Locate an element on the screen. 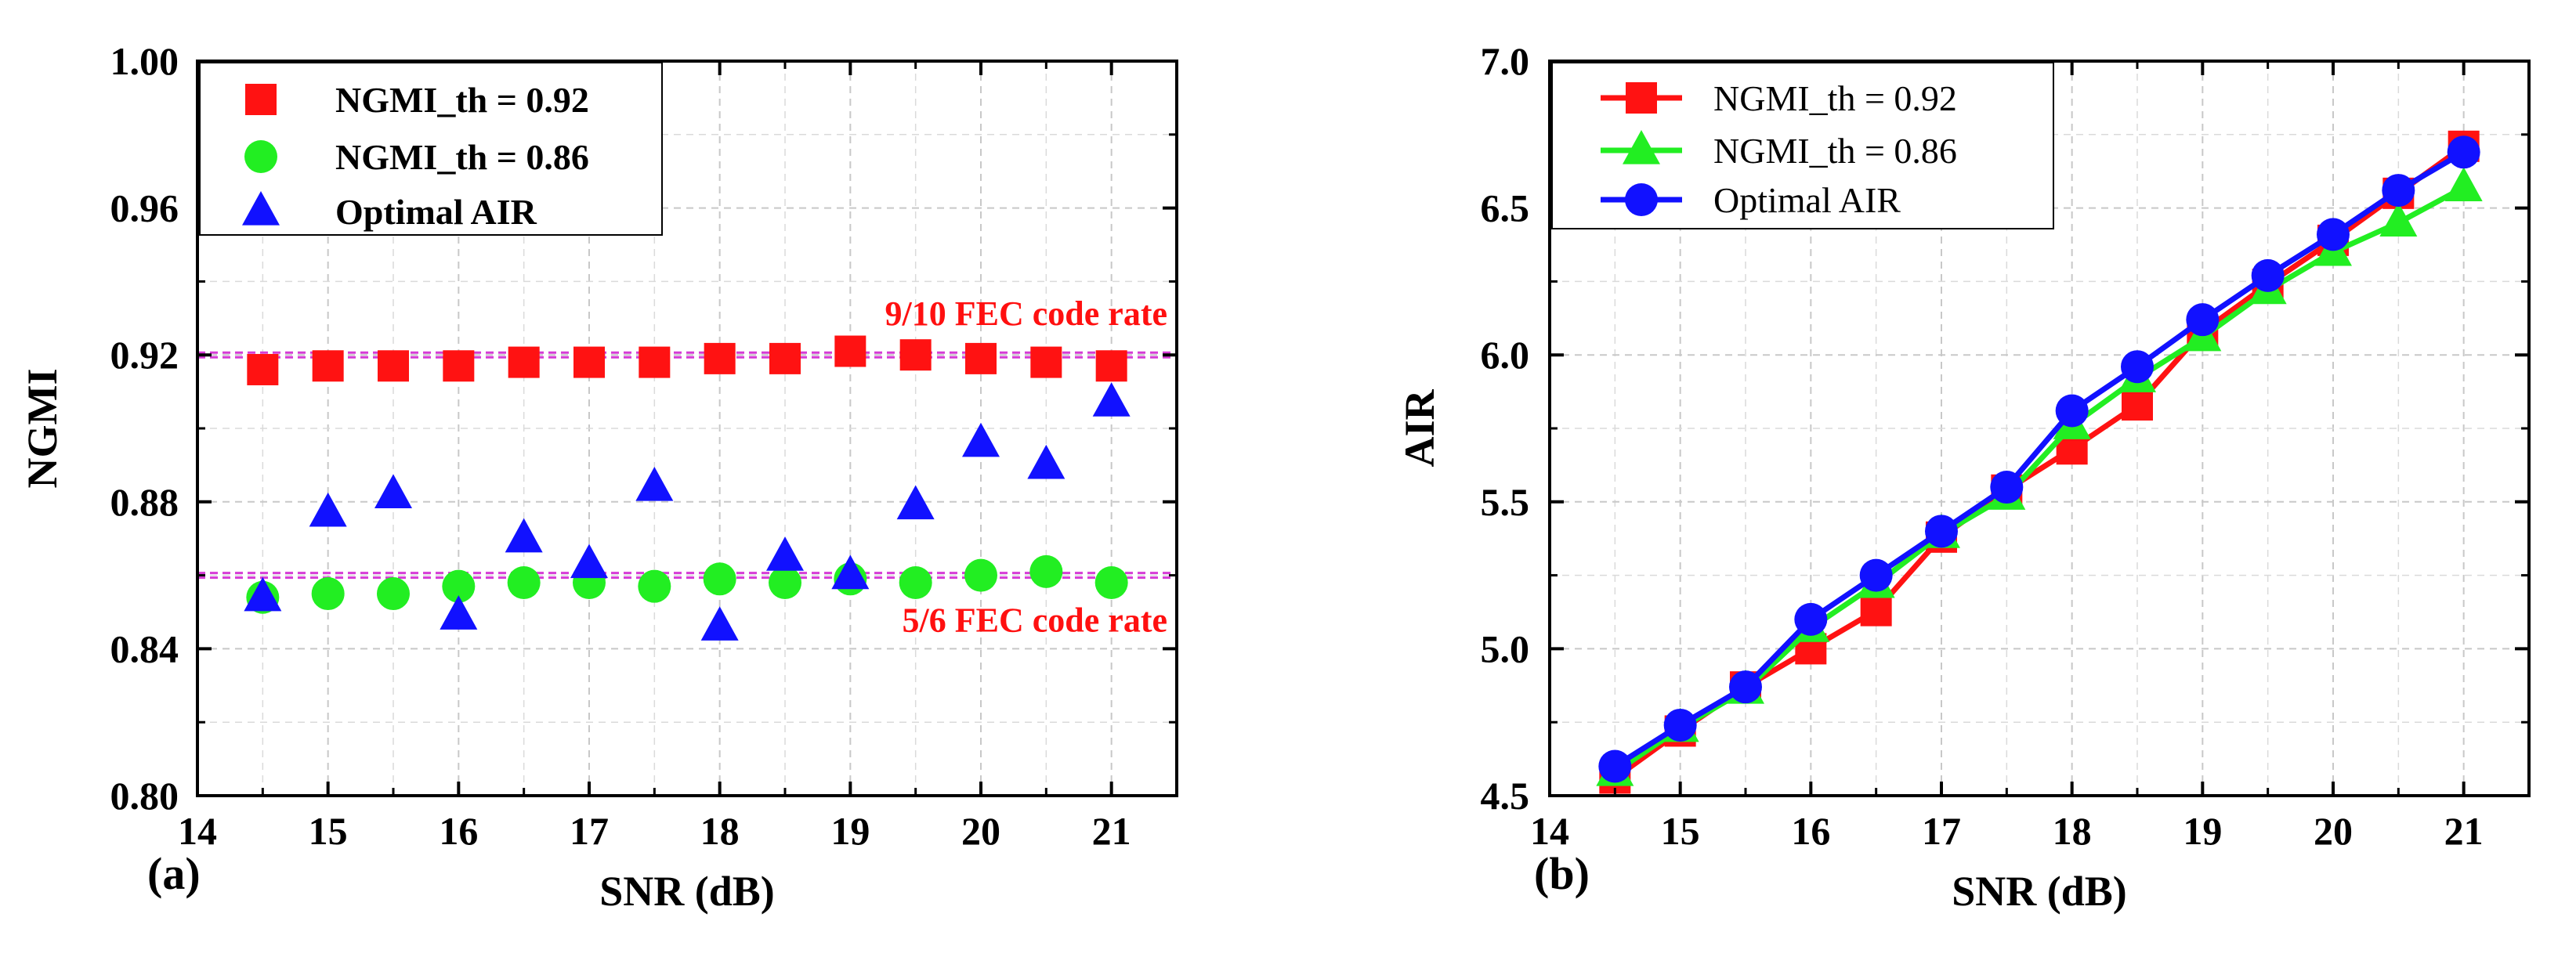 The image size is (2576, 957). panel-a-ytick-label: 0.80 is located at coordinates (144, 796).